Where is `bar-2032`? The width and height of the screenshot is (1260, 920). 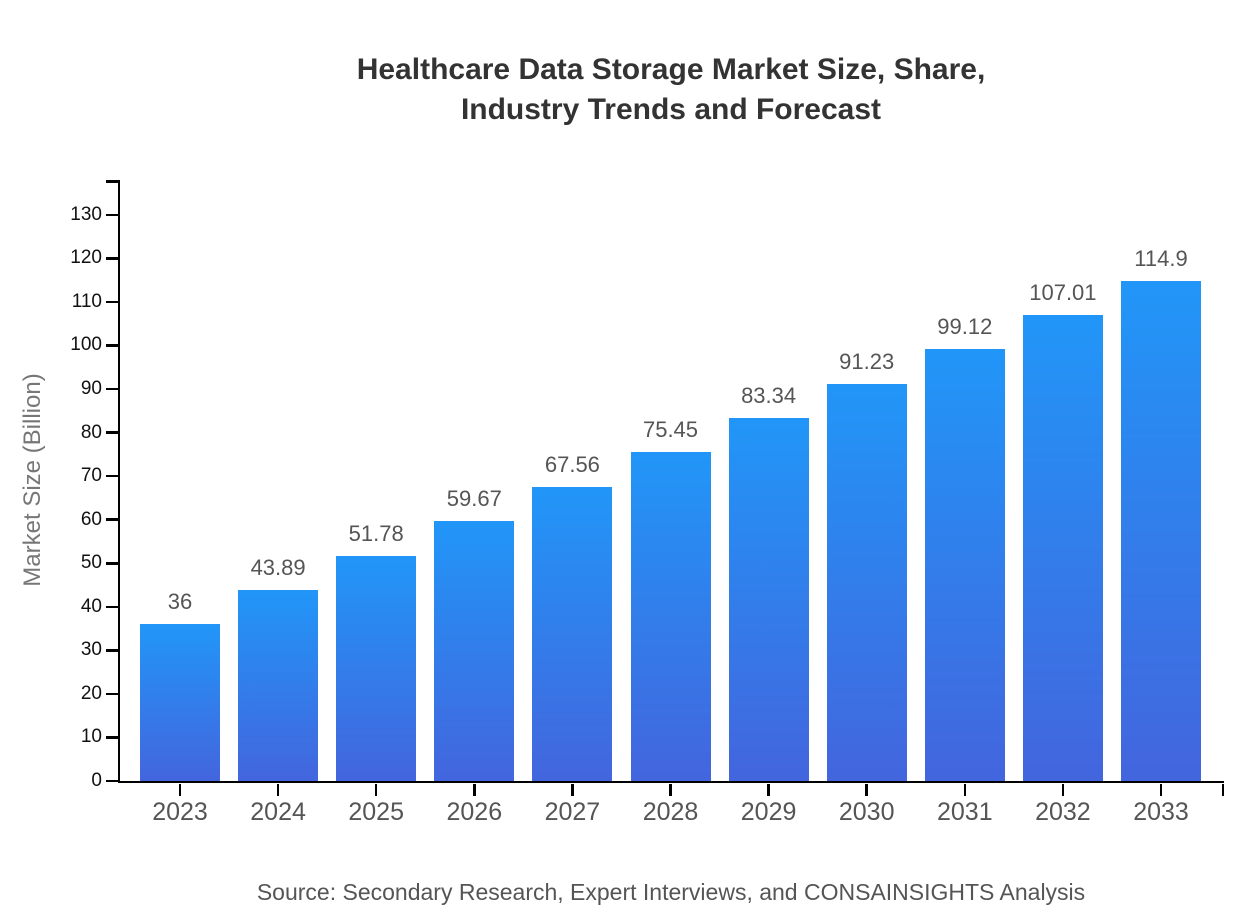 bar-2032 is located at coordinates (1062, 547).